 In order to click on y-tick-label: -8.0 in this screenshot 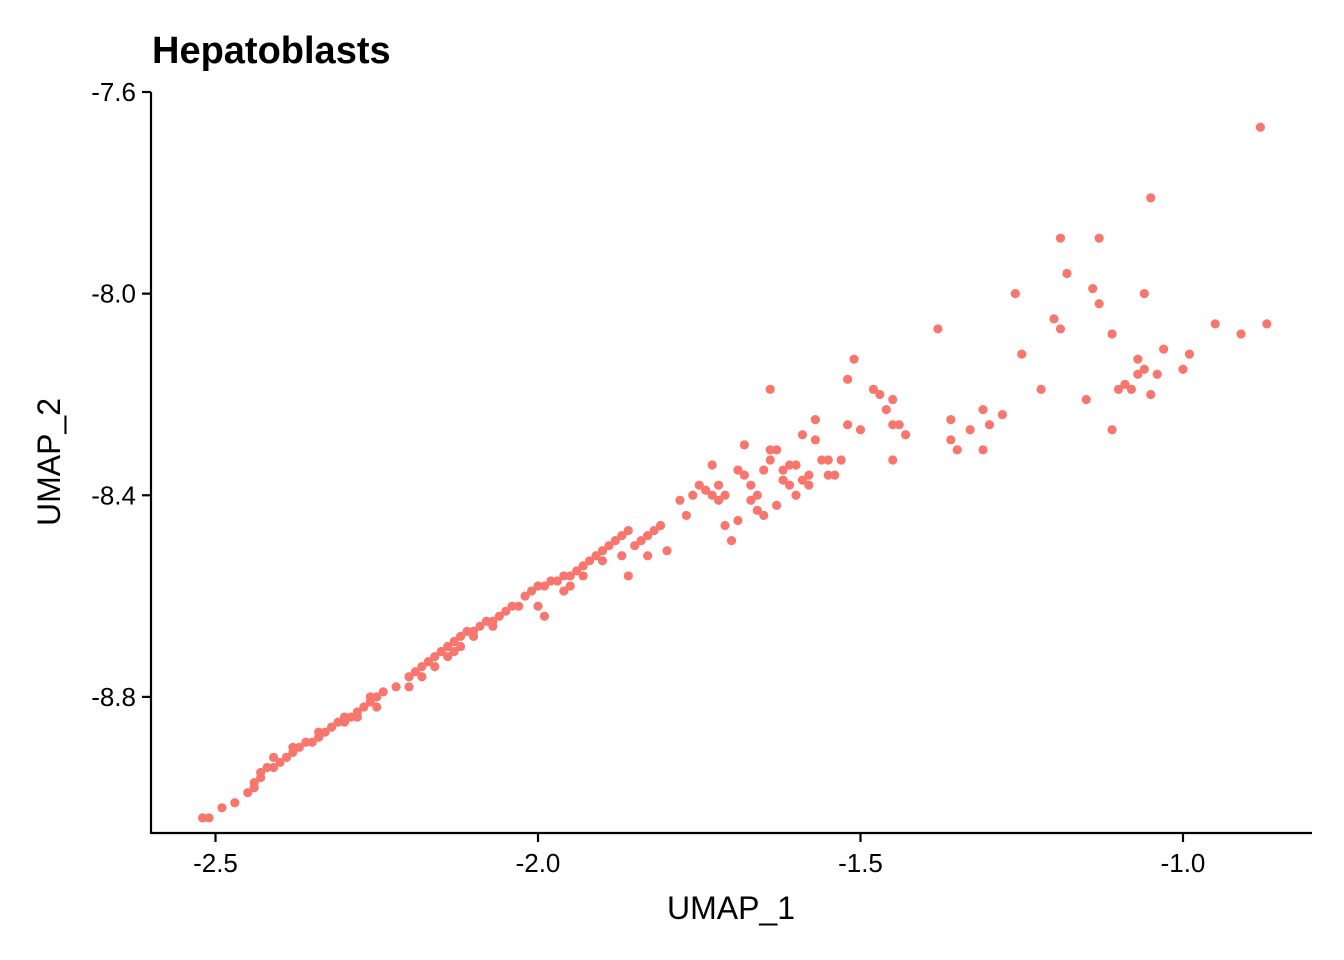, I will do `click(113, 294)`.